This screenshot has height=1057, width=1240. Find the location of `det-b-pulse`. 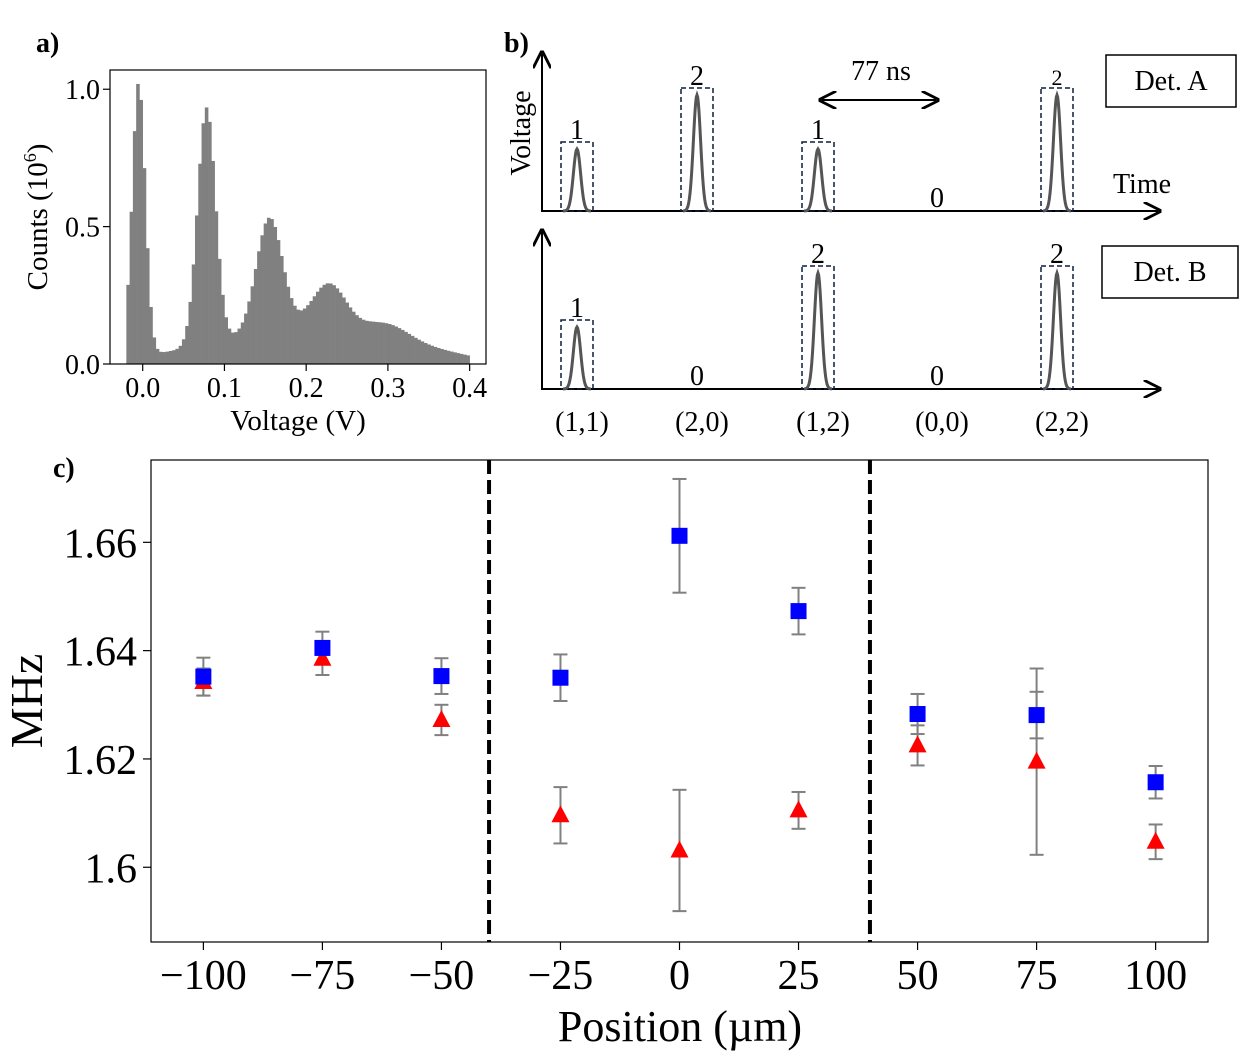

det-b-pulse is located at coordinates (818, 329).